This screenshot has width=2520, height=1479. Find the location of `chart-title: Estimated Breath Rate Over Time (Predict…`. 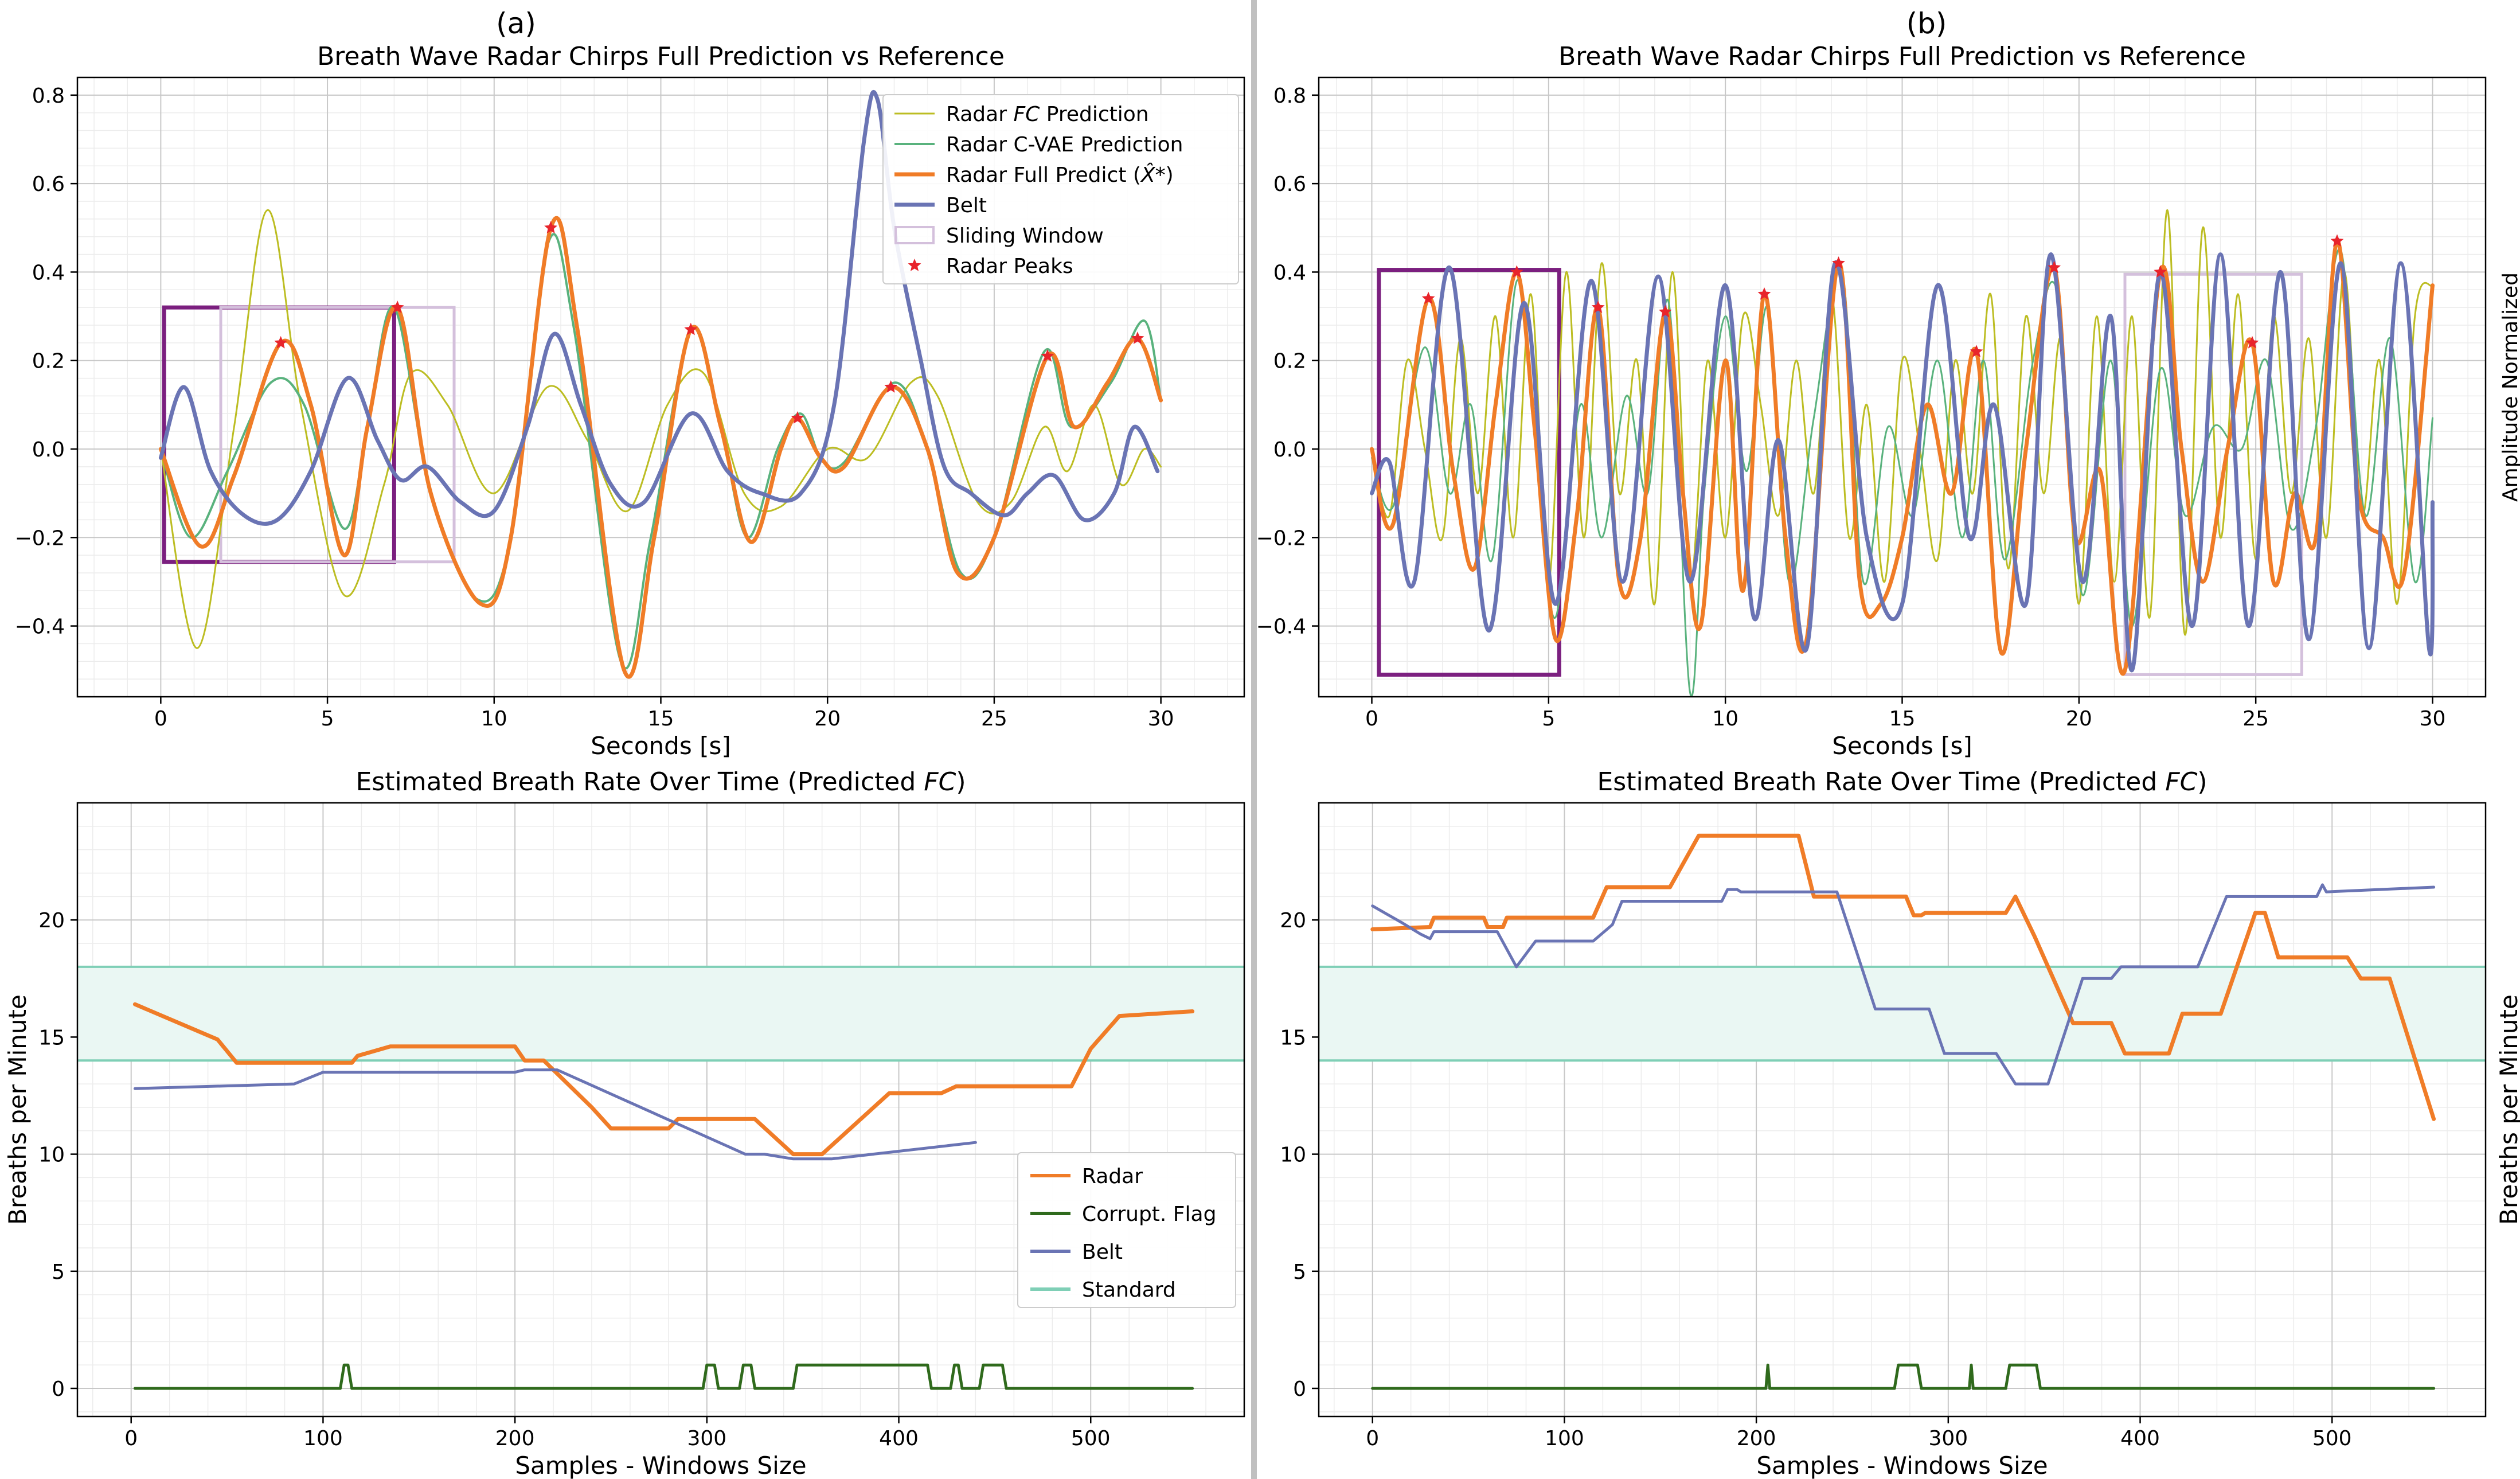

chart-title: Estimated Breath Rate Over Time (Predict… is located at coordinates (1902, 782).